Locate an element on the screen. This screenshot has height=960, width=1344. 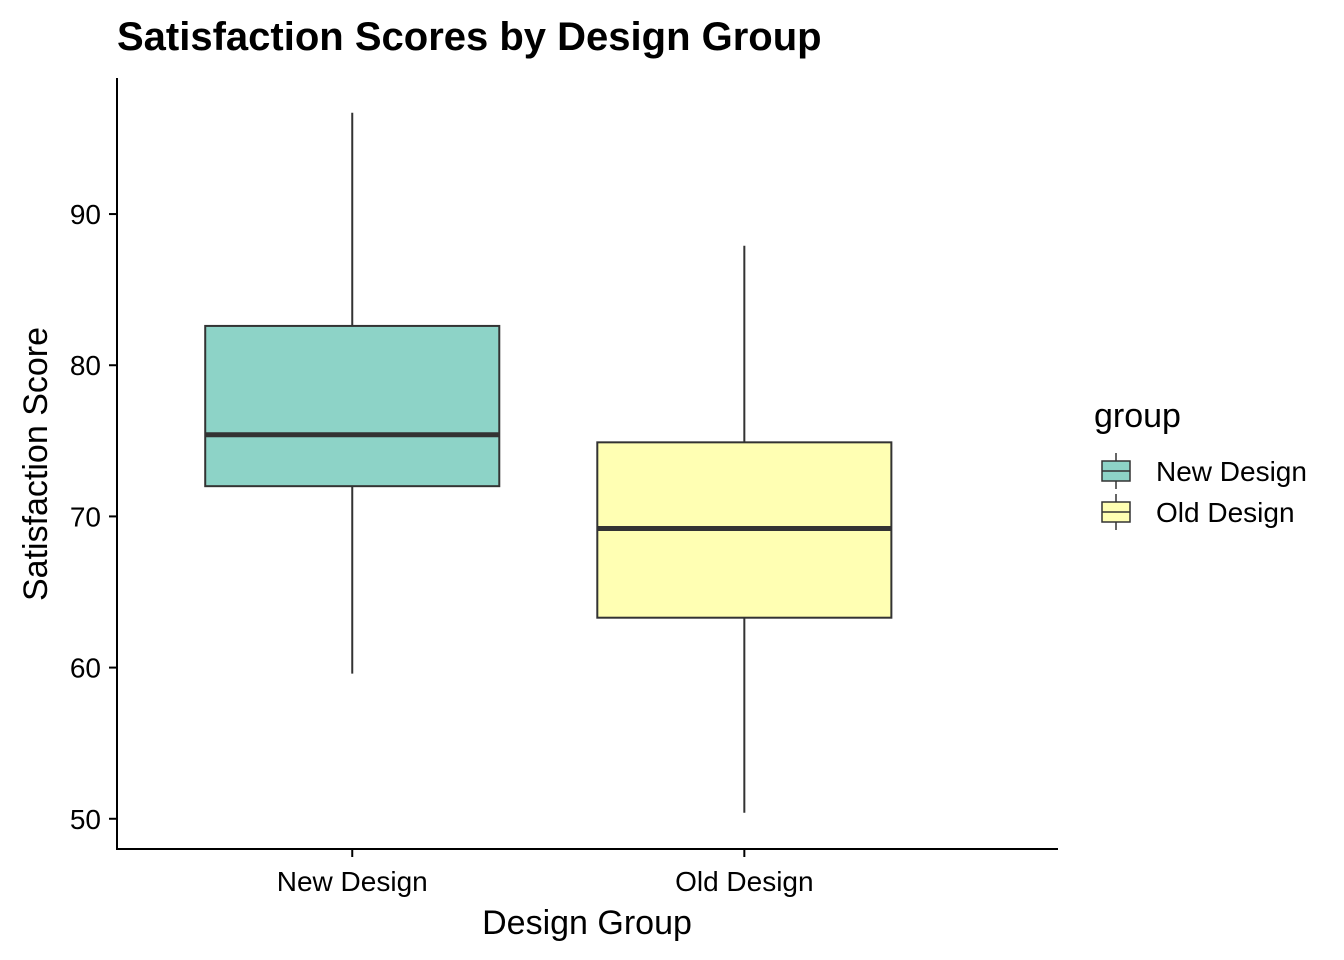
x-tick-label: New Design is located at coordinates (352, 881).